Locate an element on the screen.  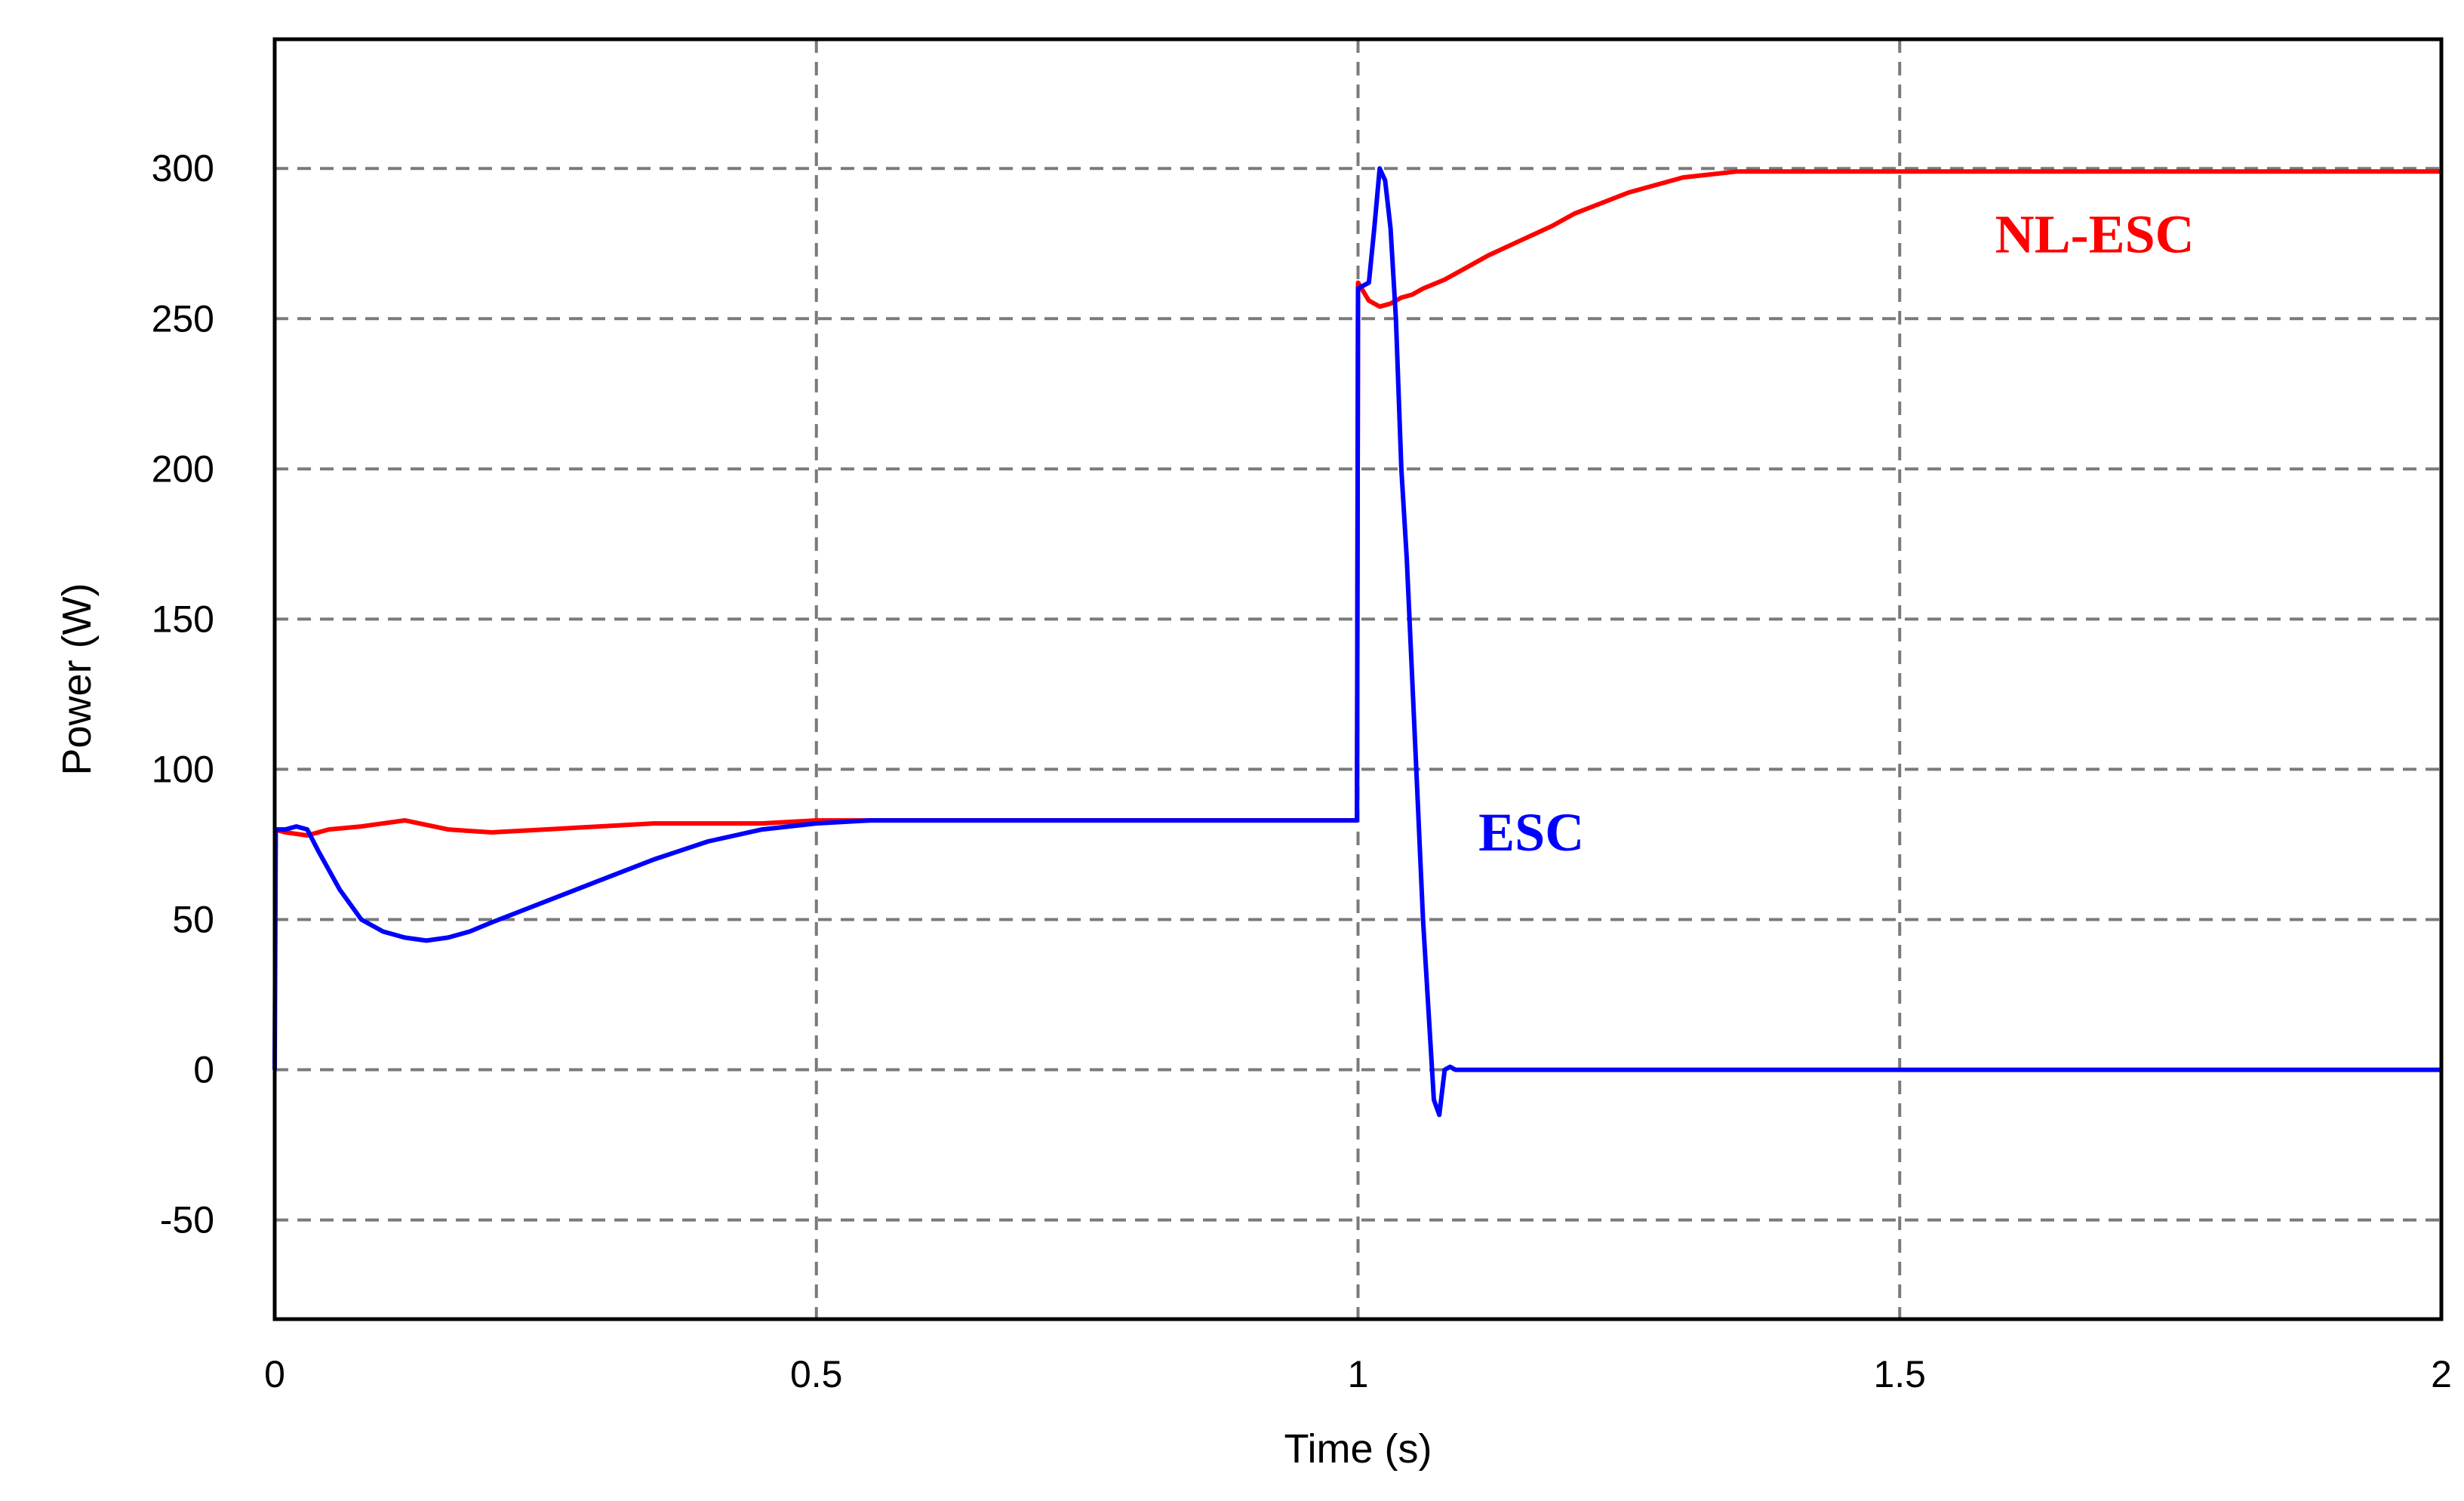
y-tick-label: 100 is located at coordinates (183, 769).